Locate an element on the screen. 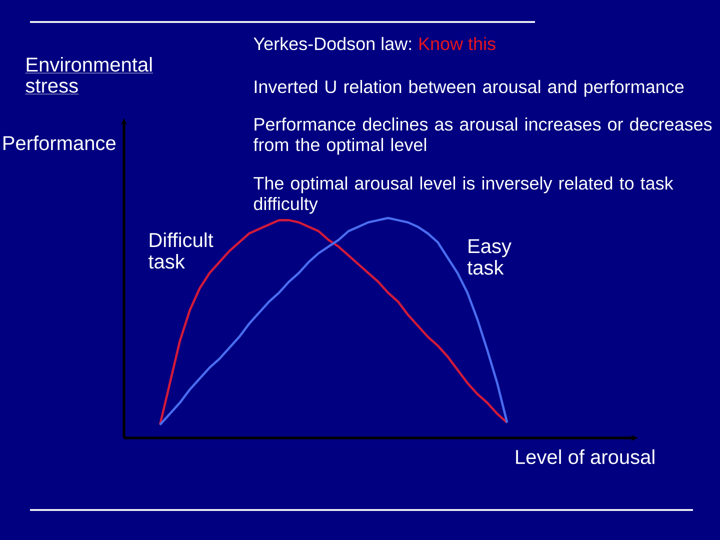  text: Performance declines as arousal increases or decreases from the optimal level is located at coordinates (482, 136).